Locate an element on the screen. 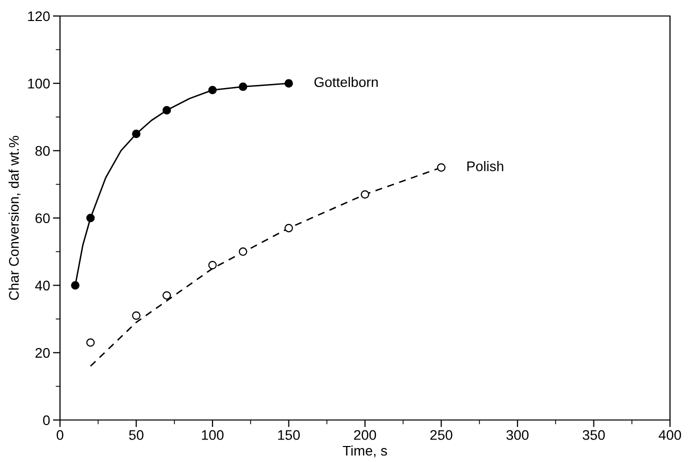 Image resolution: width=689 pixels, height=462 pixels. y-tick-label: 100 is located at coordinates (39, 83).